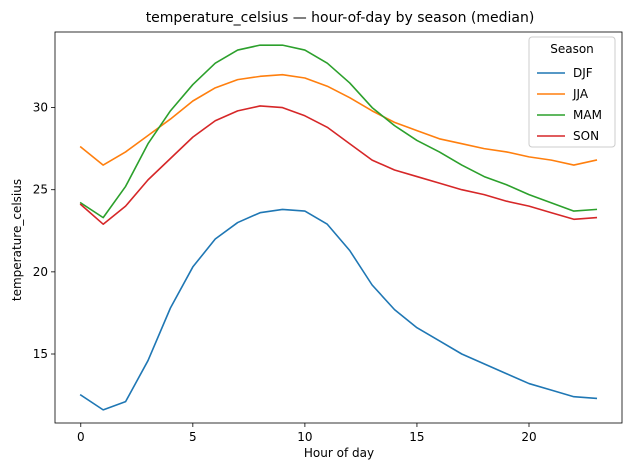  I want to click on y-tick-label: 30, so click(40, 108).